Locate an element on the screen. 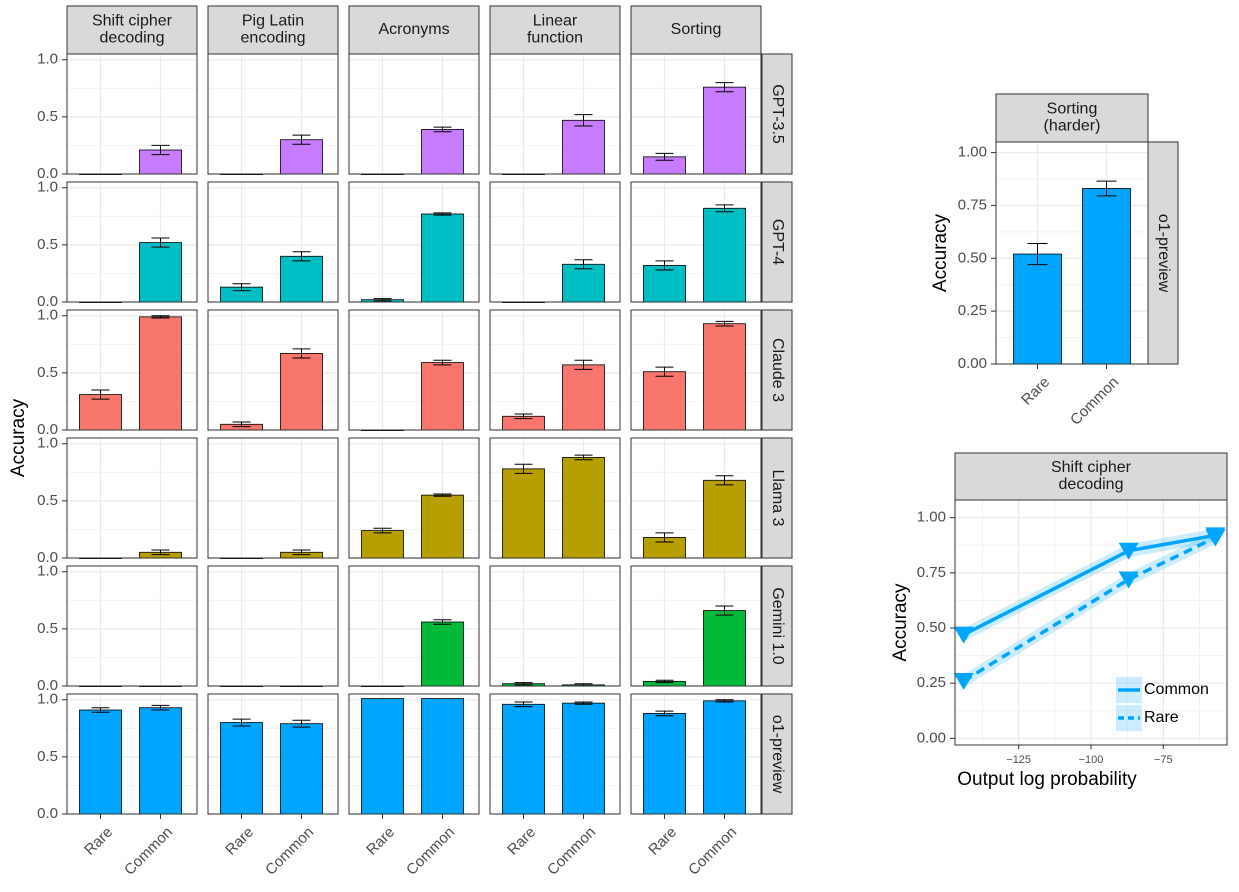  row-strip-label: Llama 3 is located at coordinates (777, 498).